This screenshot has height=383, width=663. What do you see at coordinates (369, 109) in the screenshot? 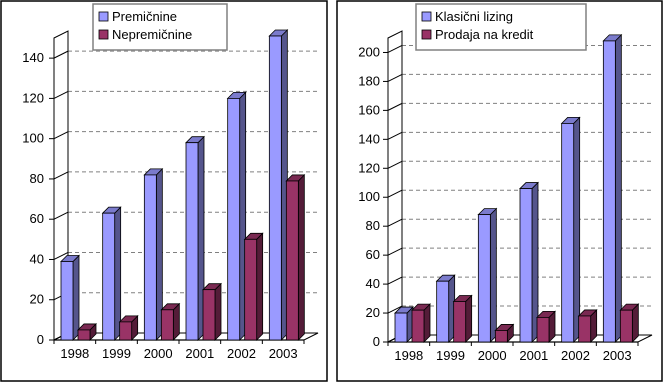
I see `y-tick-label: 160` at bounding box center [369, 109].